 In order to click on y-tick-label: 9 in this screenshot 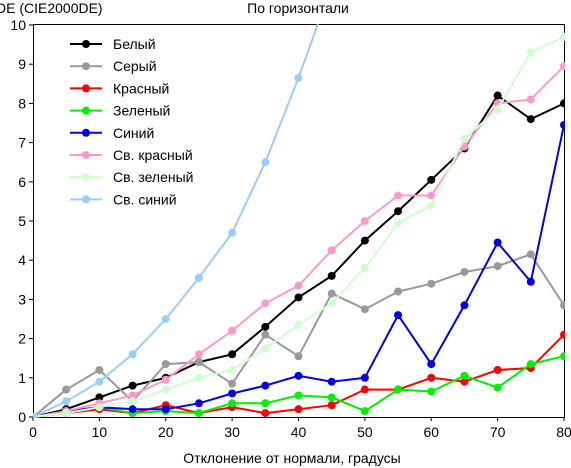, I will do `click(22, 64)`.